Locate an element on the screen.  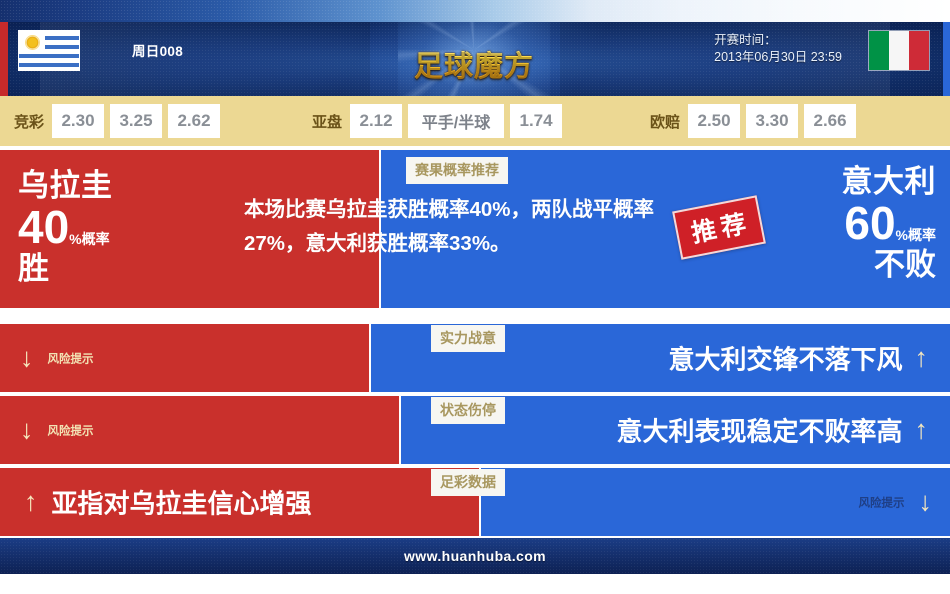
probability-description: 本场比赛乌拉圭获胜概率40%，两队战平概率27%，意大利获胜概率33%。 is located at coordinates (449, 226).